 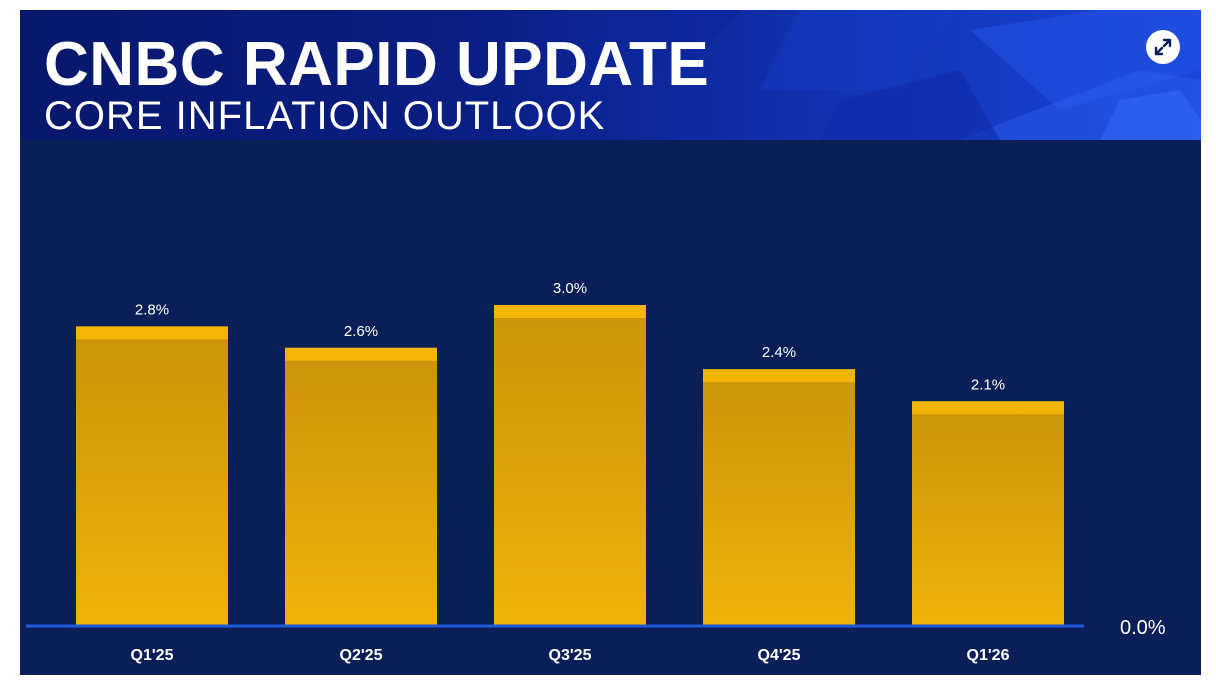 What do you see at coordinates (779, 655) in the screenshot?
I see `x-tick-label: Q4'25` at bounding box center [779, 655].